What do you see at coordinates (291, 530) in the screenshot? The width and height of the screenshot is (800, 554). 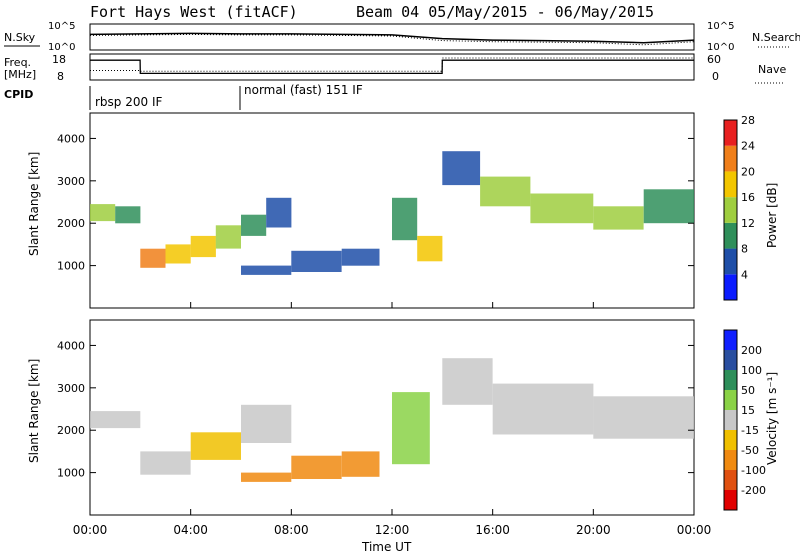 I see `time-tick-label: 08:00` at bounding box center [291, 530].